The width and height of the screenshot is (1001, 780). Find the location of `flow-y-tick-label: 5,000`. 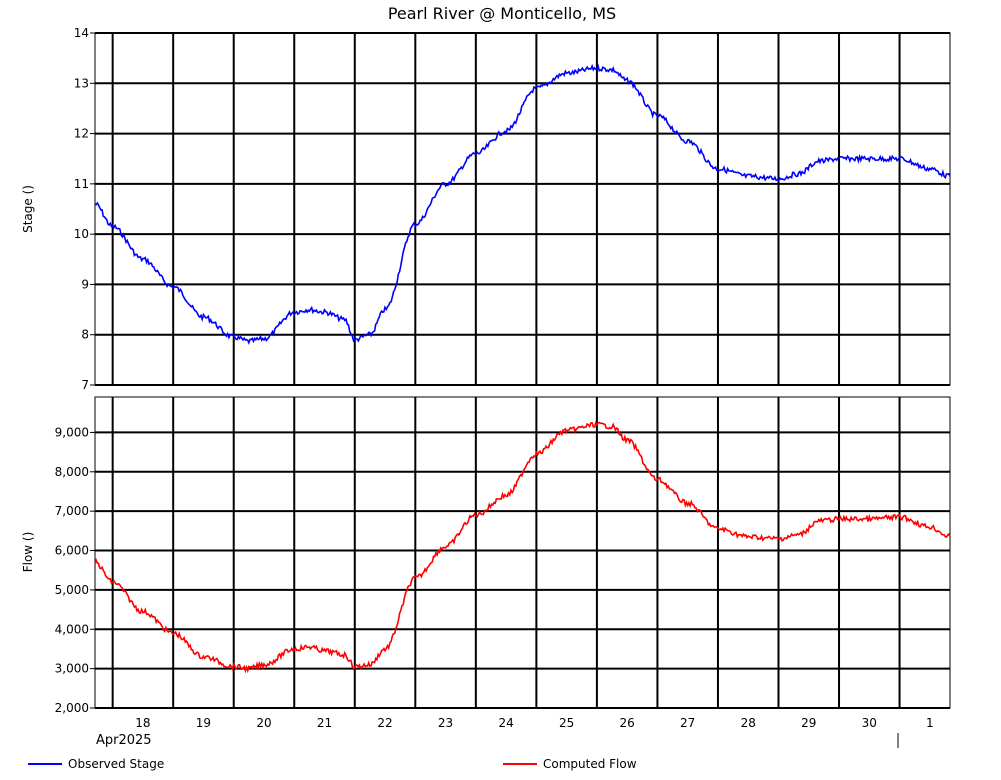

flow-y-tick-label: 5,000 is located at coordinates (72, 590).